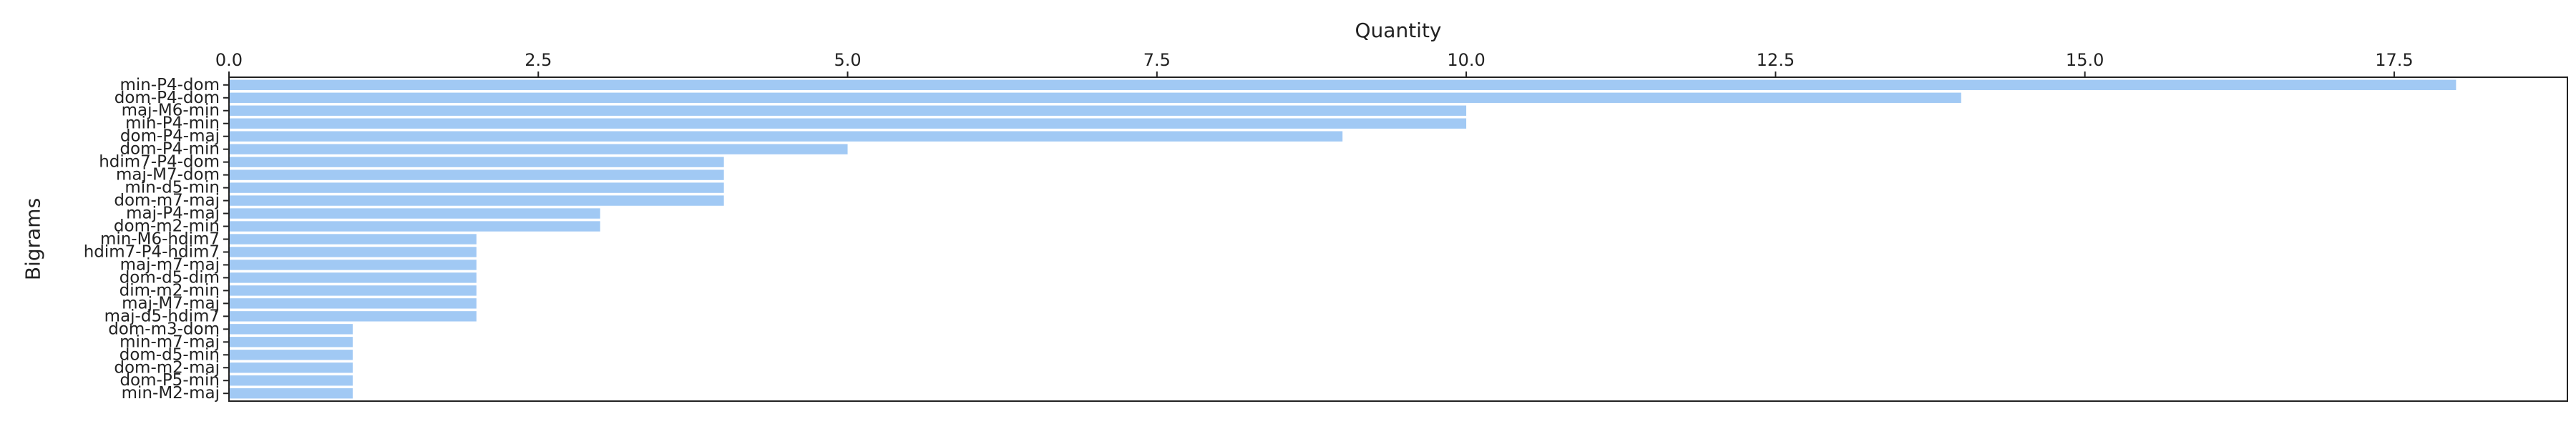 The image size is (2576, 429). What do you see at coordinates (353, 265) in the screenshot?
I see `bar-maj-m7-maj` at bounding box center [353, 265].